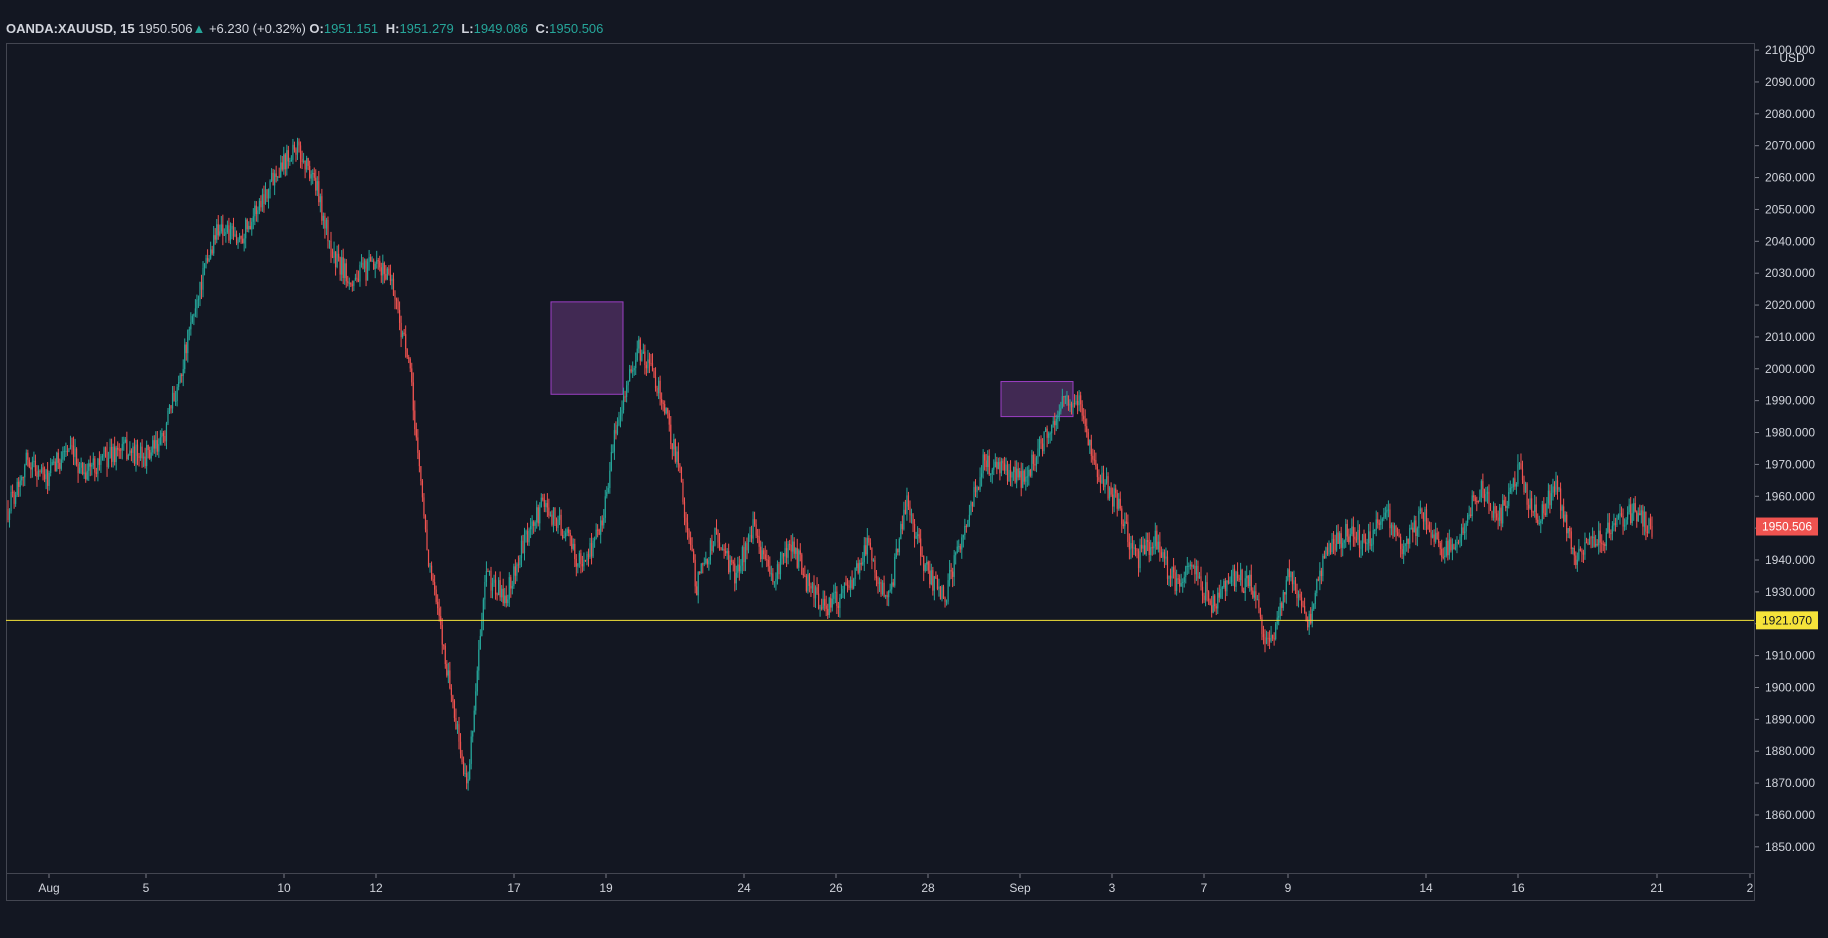 Image resolution: width=1828 pixels, height=938 pixels. Describe the element at coordinates (1790, 687) in the screenshot. I see `y-tick-label: 1900.000` at that location.